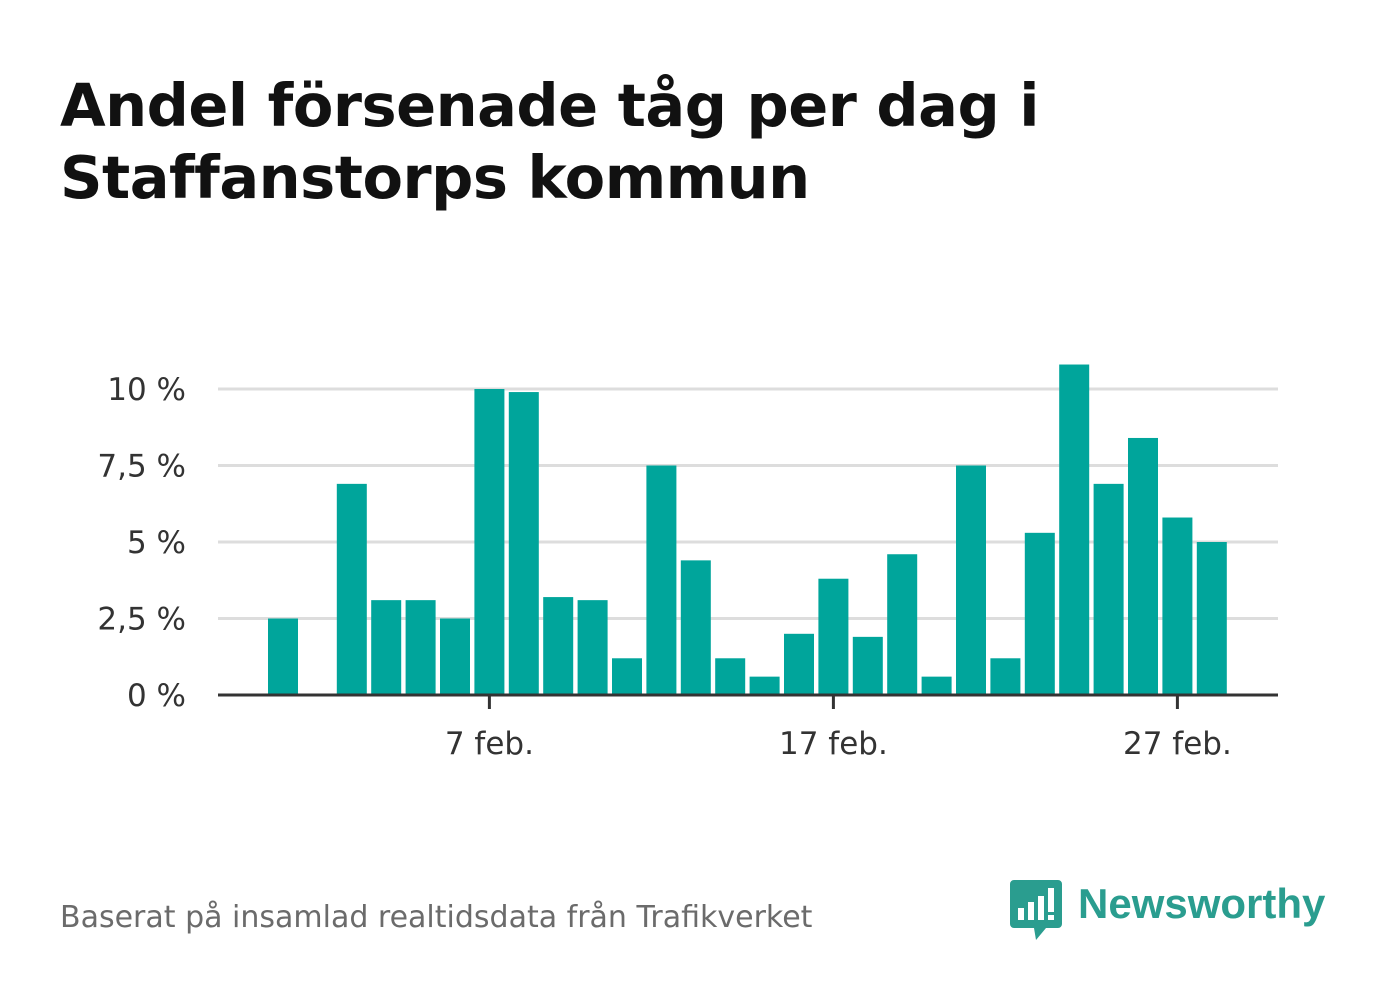  Describe the element at coordinates (1177, 744) in the screenshot. I see `x-tick-label: 27 feb.` at that location.